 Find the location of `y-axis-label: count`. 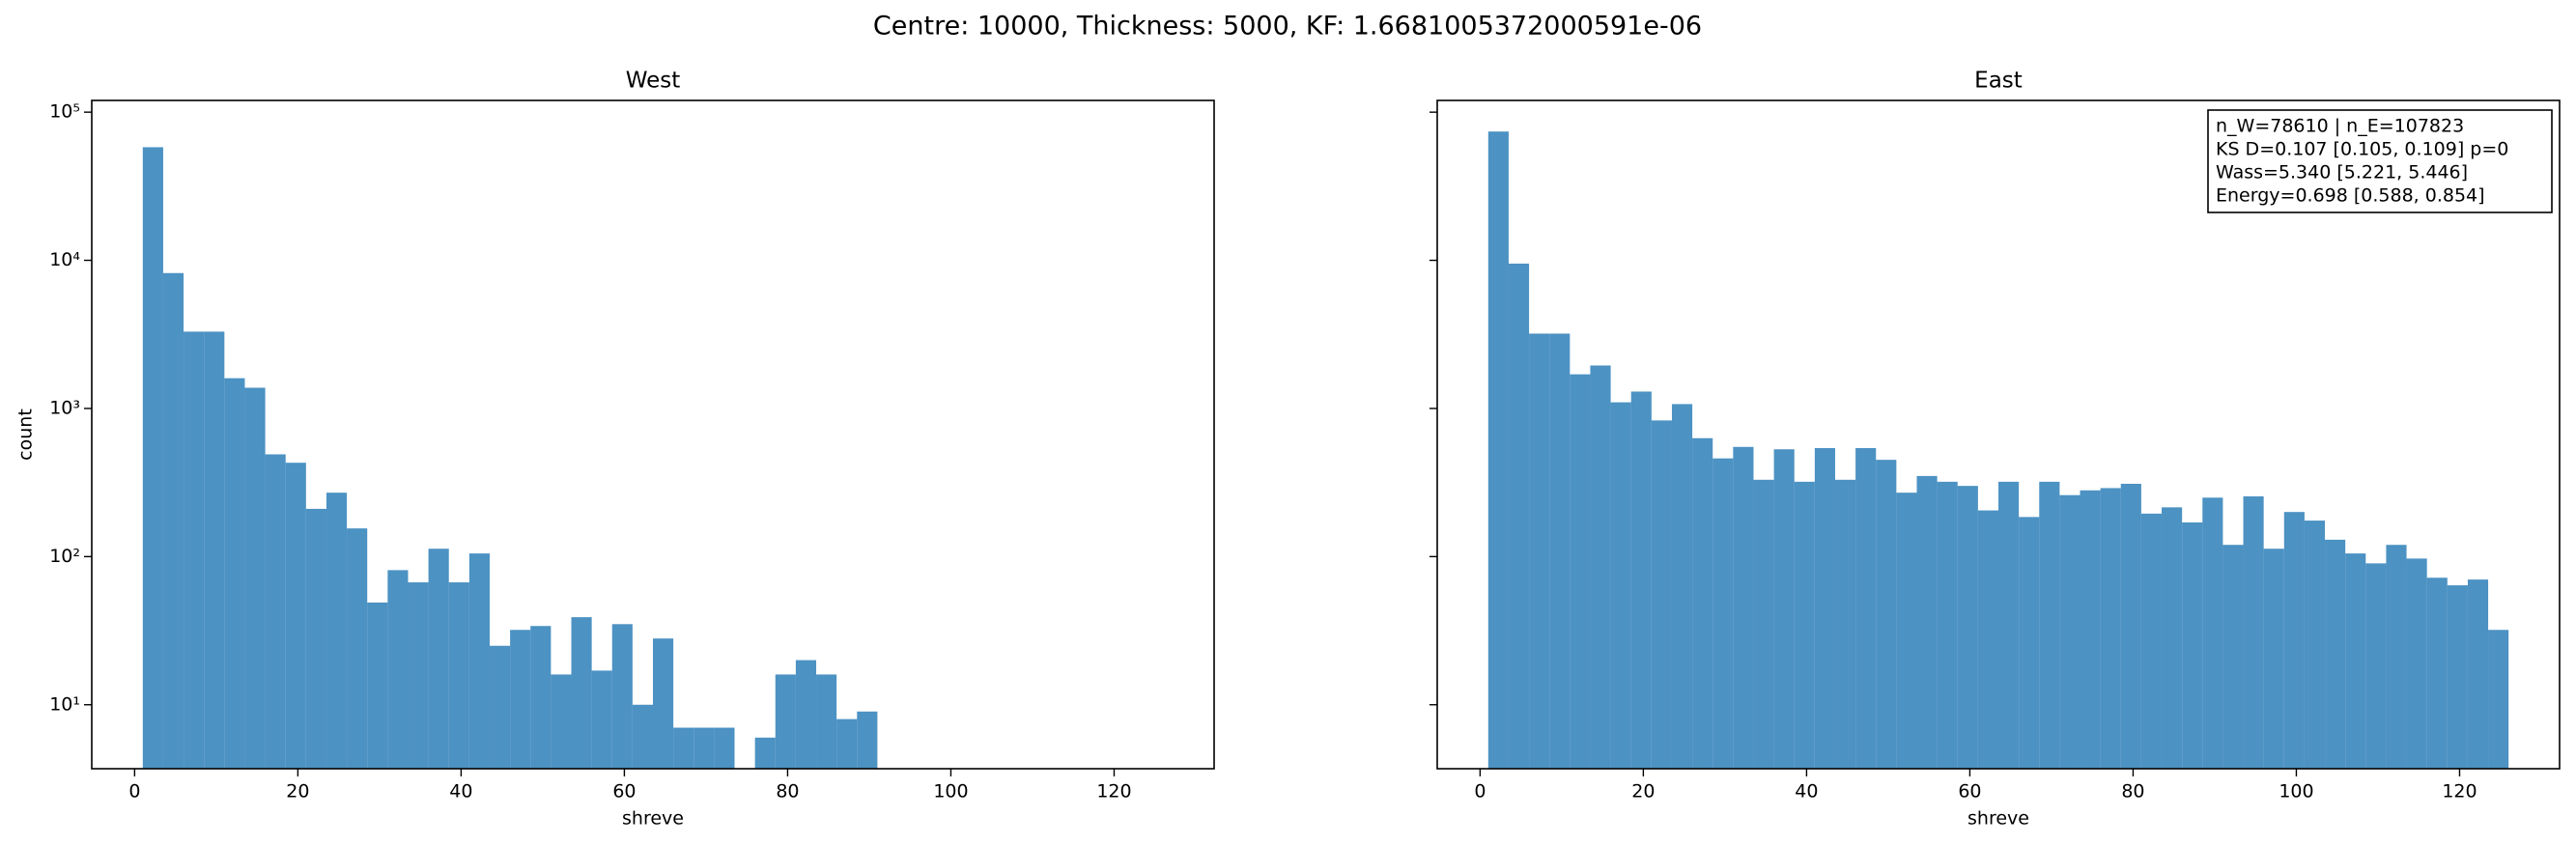

y-axis-label: count is located at coordinates (26, 434).